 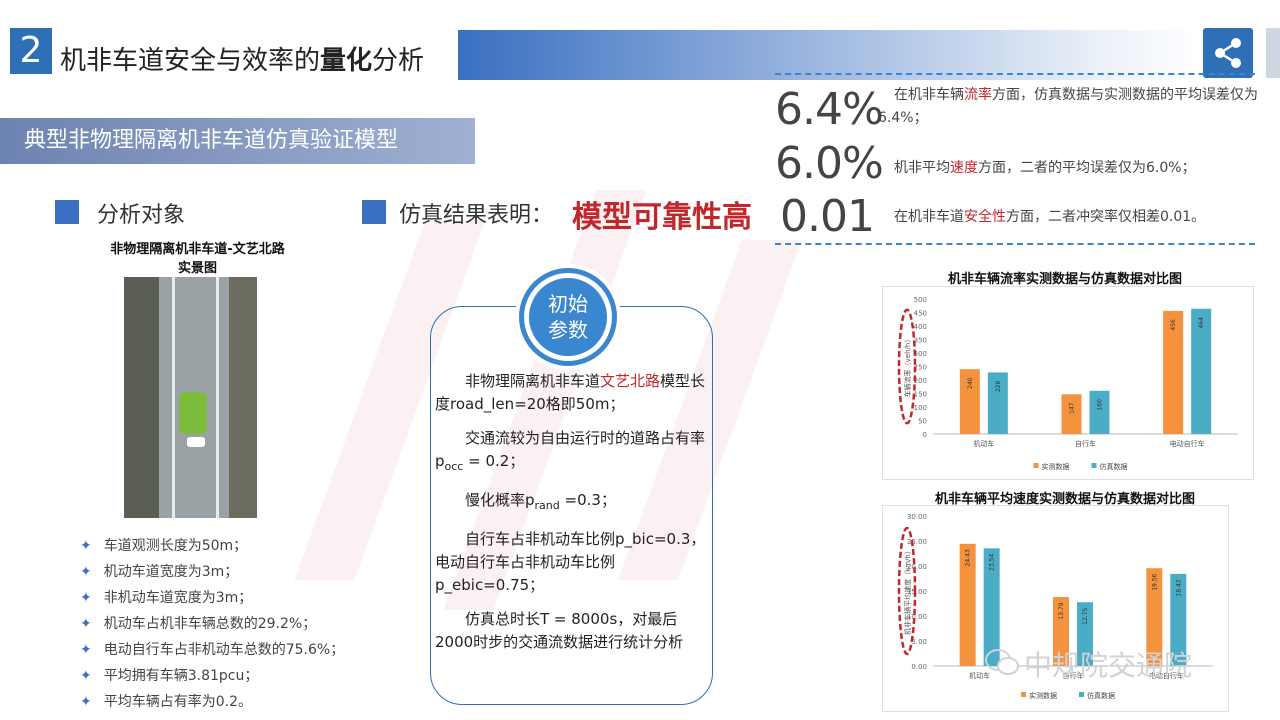 What do you see at coordinates (1061, 610) in the screenshot?
I see `bar-data-label: 13.79` at bounding box center [1061, 610].